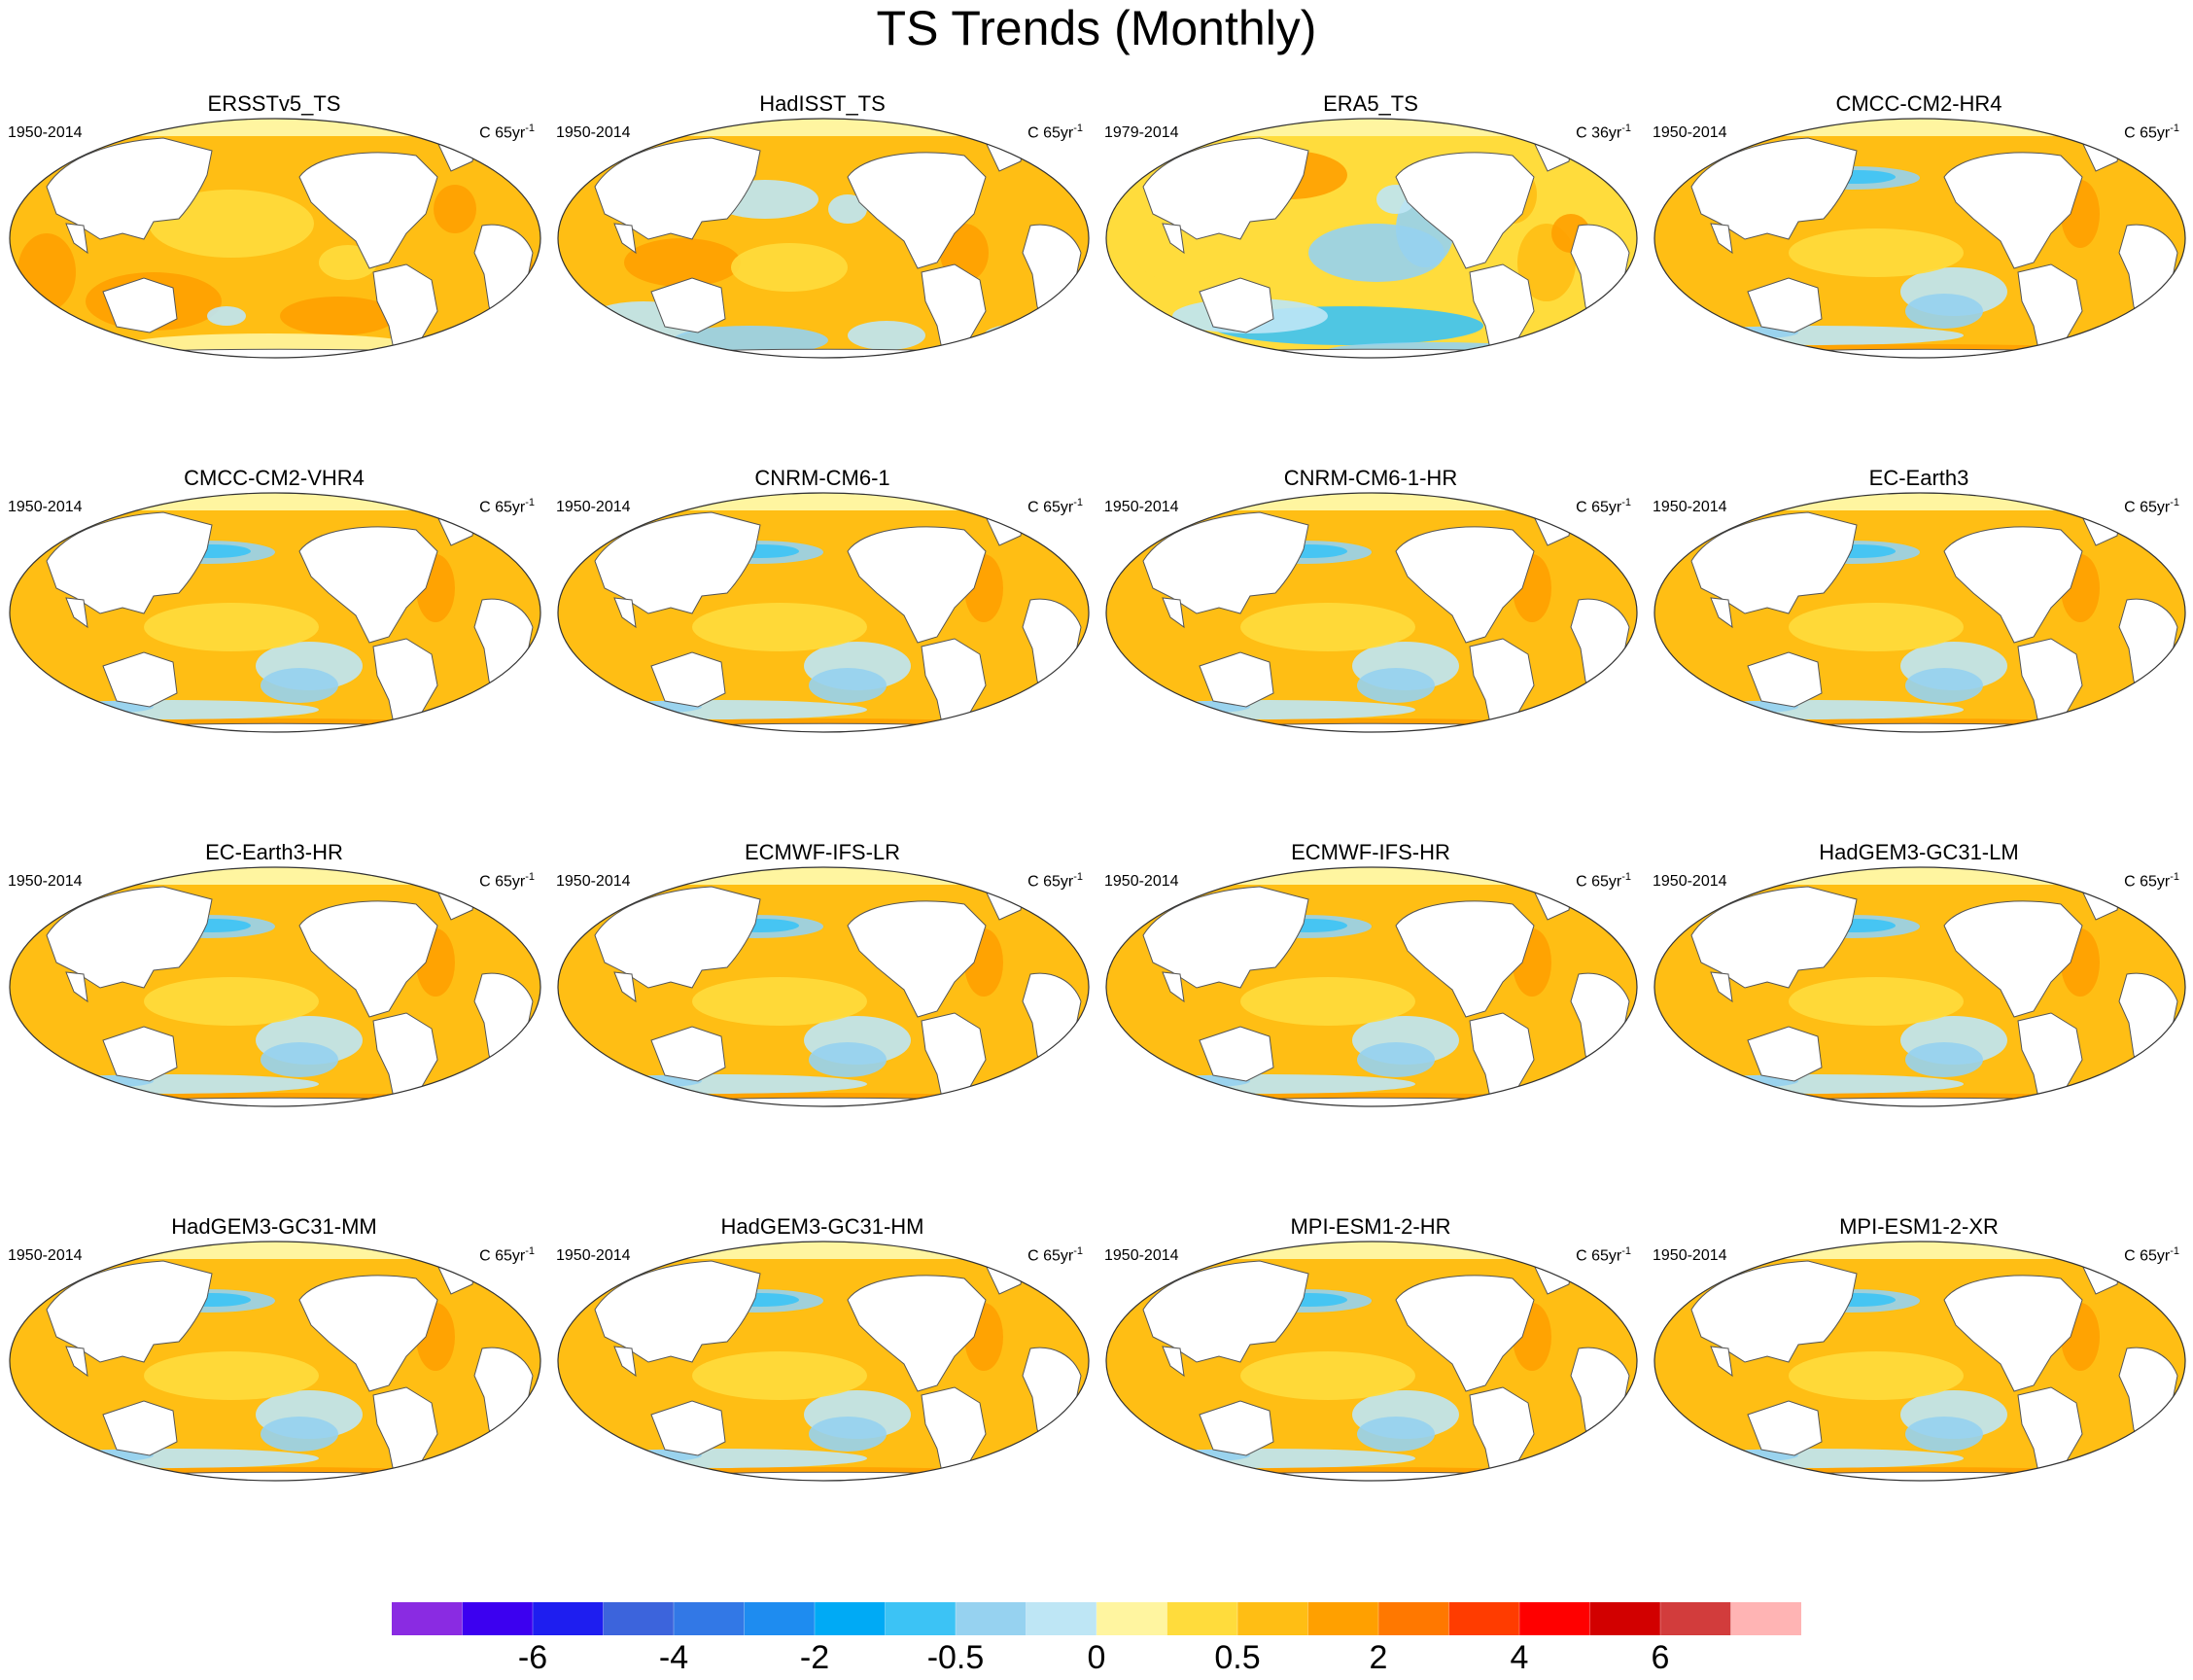 This screenshot has height=1680, width=2193. What do you see at coordinates (1918, 478) in the screenshot?
I see `panel-title: EC-Earth3` at bounding box center [1918, 478].